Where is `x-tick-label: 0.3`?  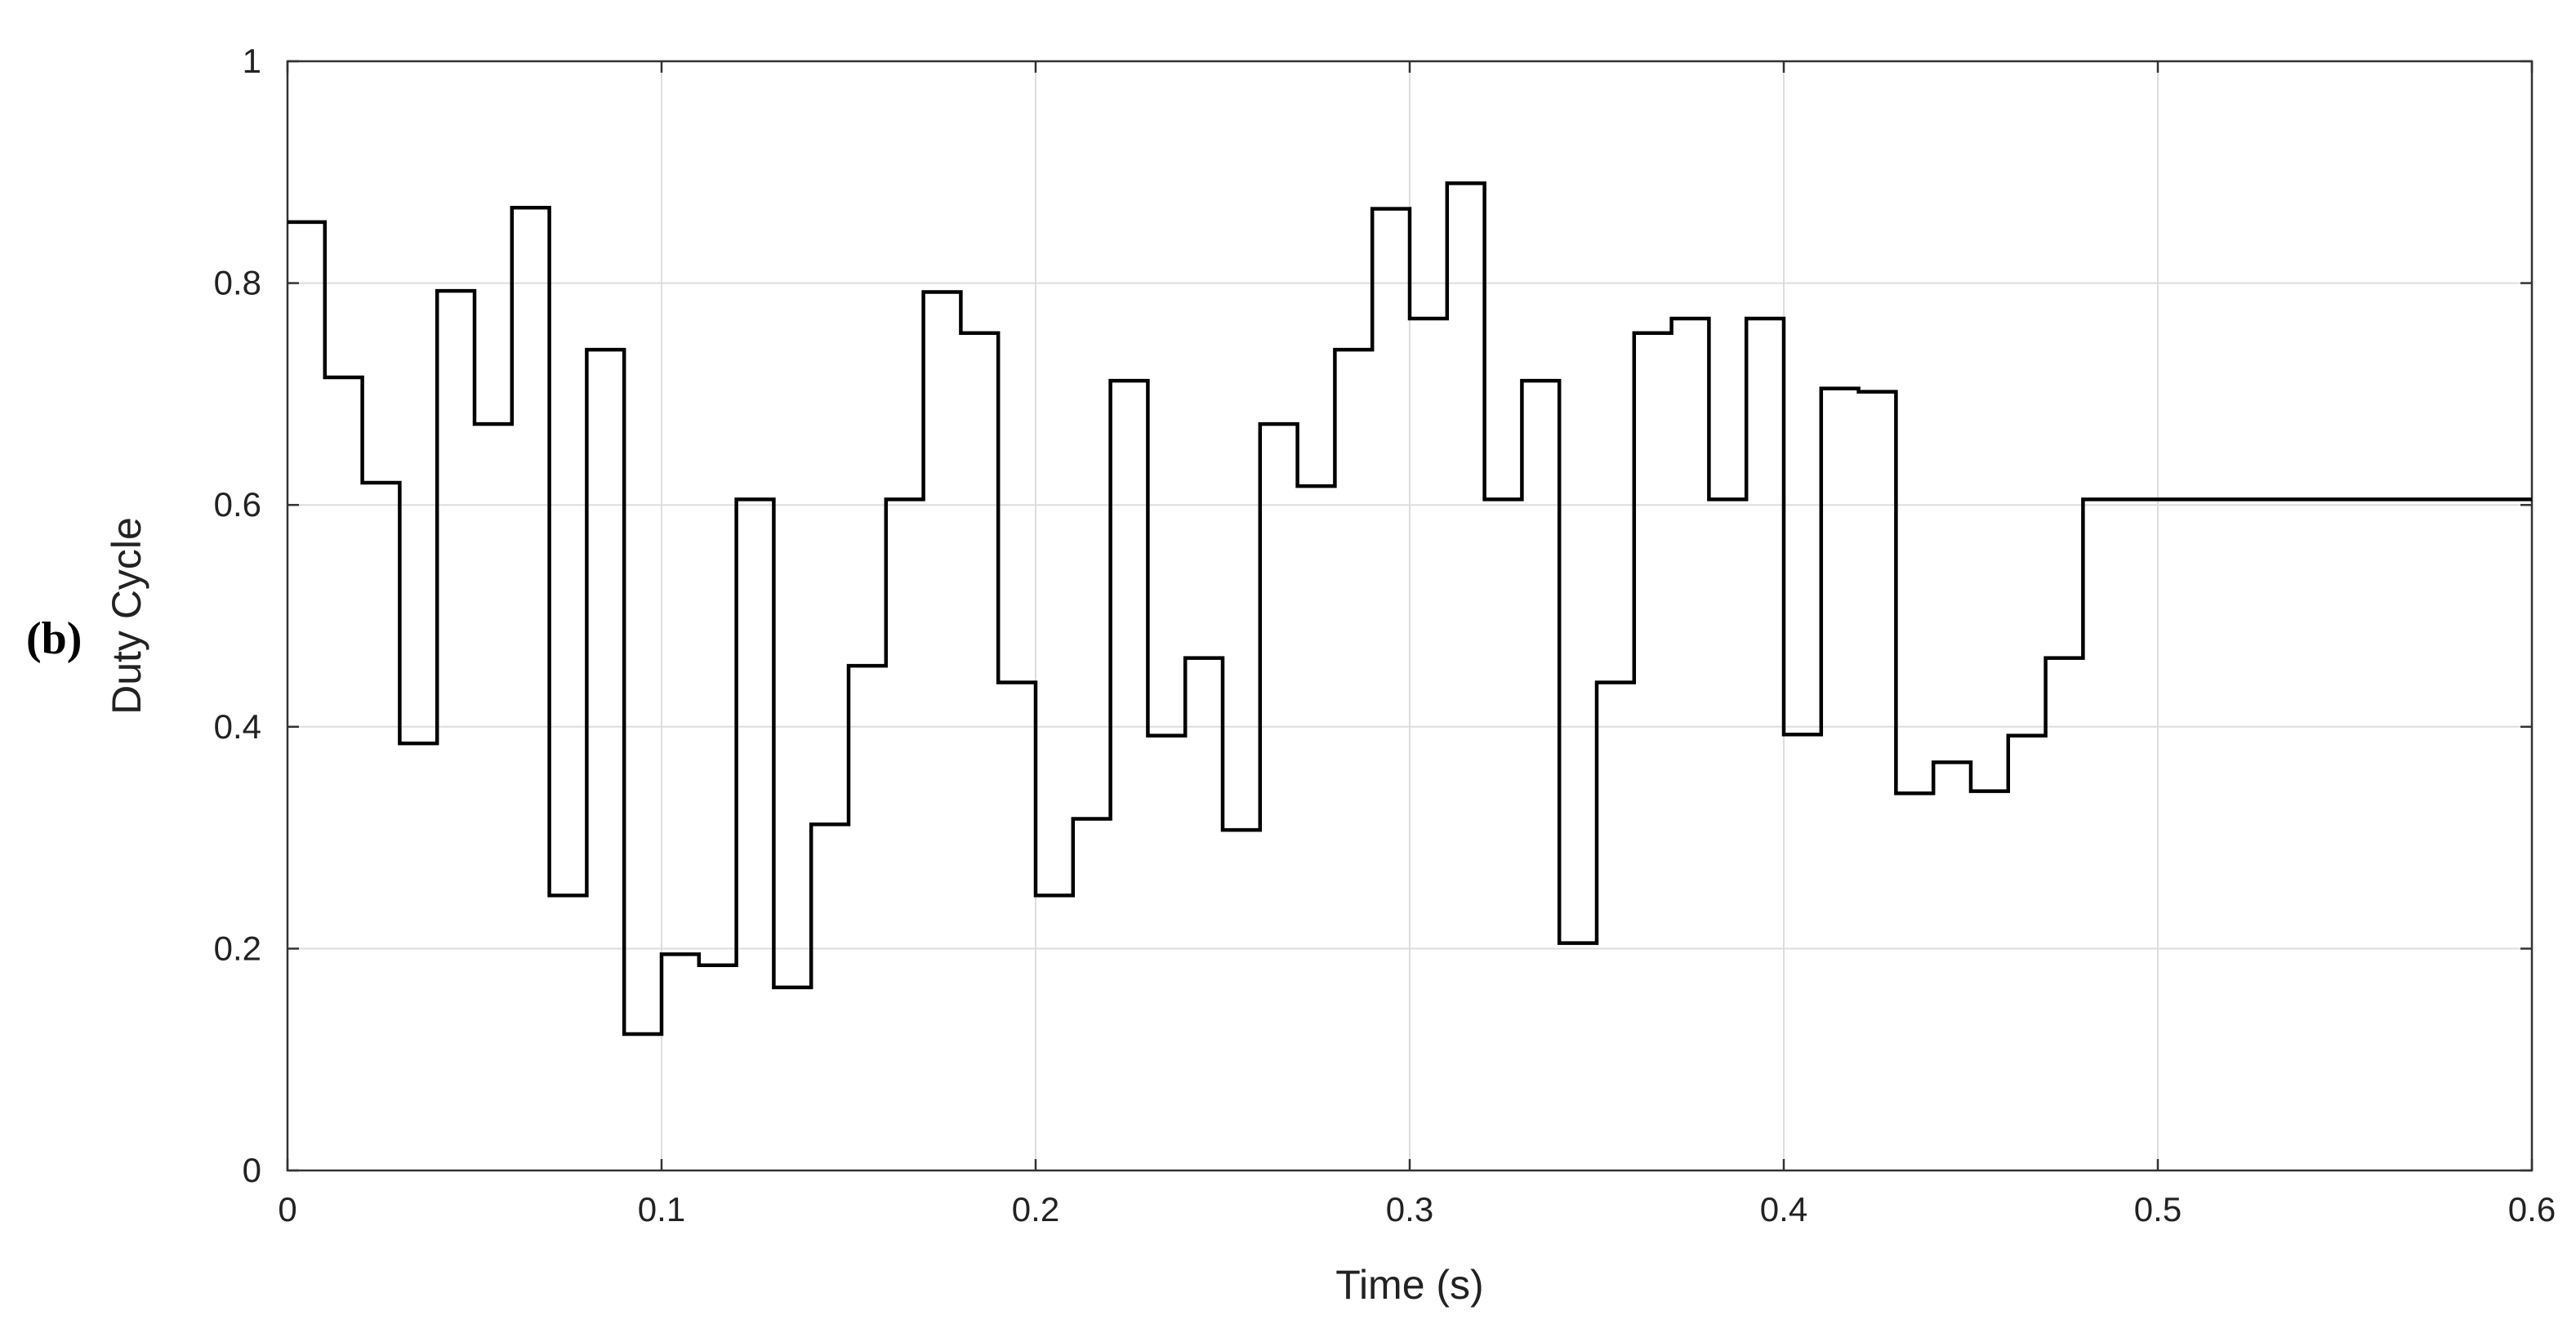 x-tick-label: 0.3 is located at coordinates (1409, 1209).